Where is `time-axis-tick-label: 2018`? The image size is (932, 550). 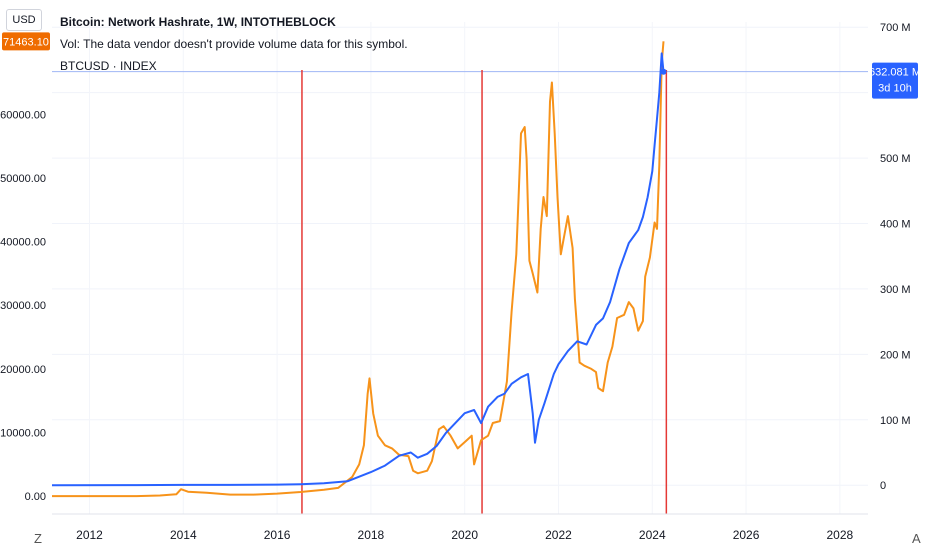 time-axis-tick-label: 2018 is located at coordinates (371, 535).